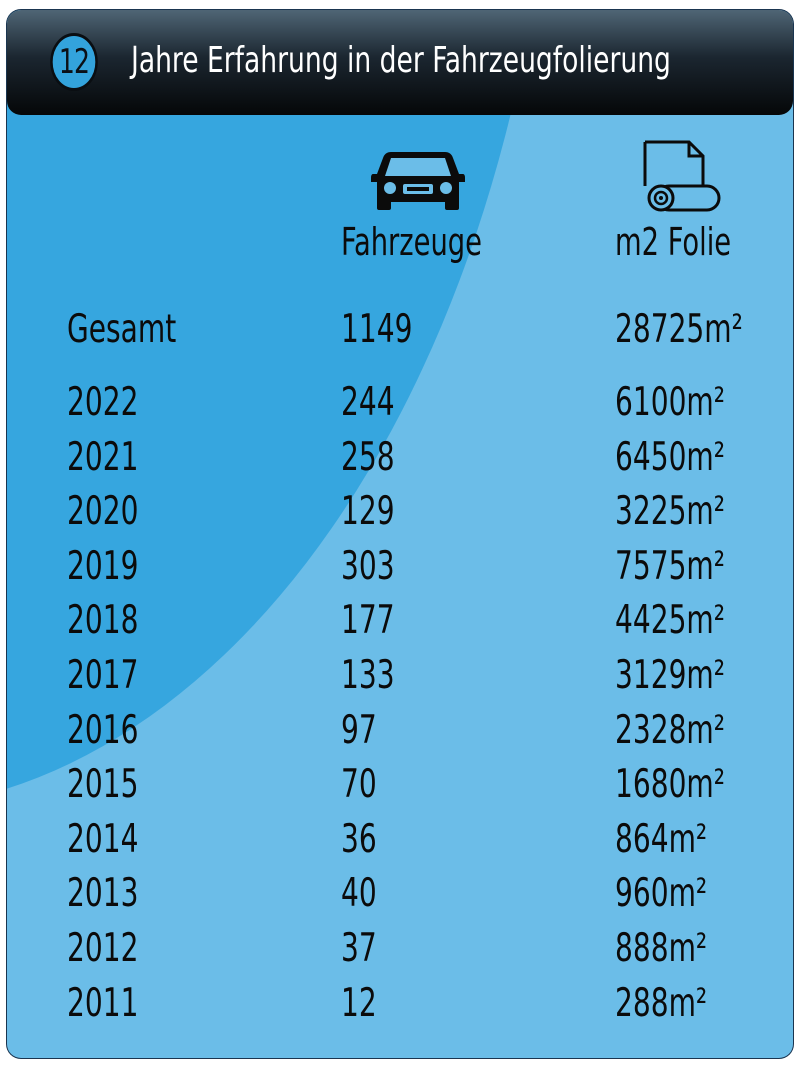  Describe the element at coordinates (670, 402) in the screenshot. I see `row-foil: 6100m²` at that location.